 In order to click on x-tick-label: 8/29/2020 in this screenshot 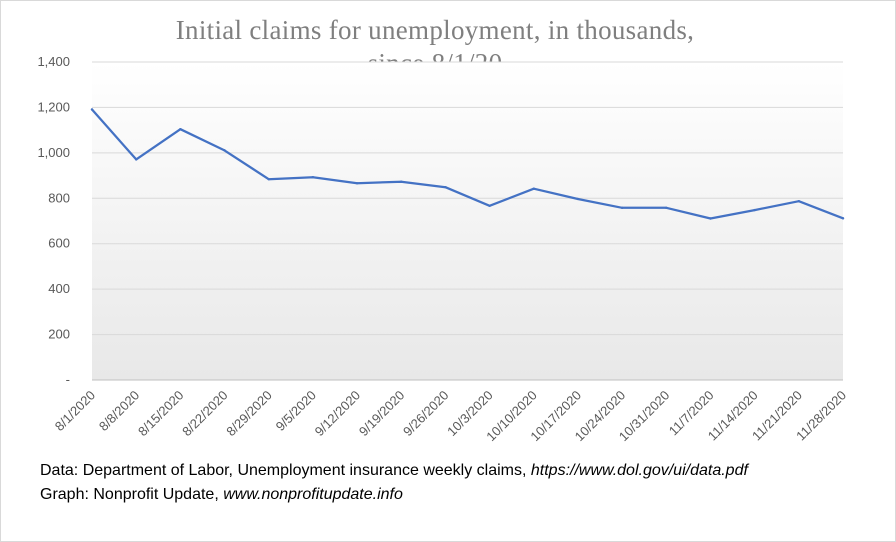, I will do `click(249, 414)`.